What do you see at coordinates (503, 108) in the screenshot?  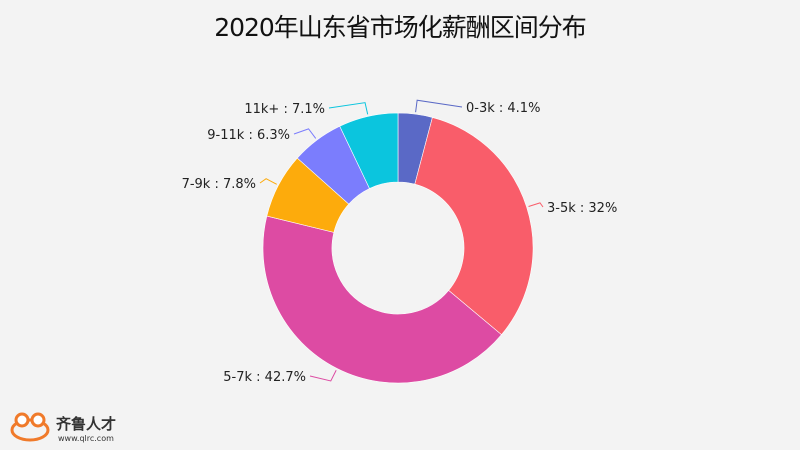 I see `data-label: 0-3k : 4.1%` at bounding box center [503, 108].